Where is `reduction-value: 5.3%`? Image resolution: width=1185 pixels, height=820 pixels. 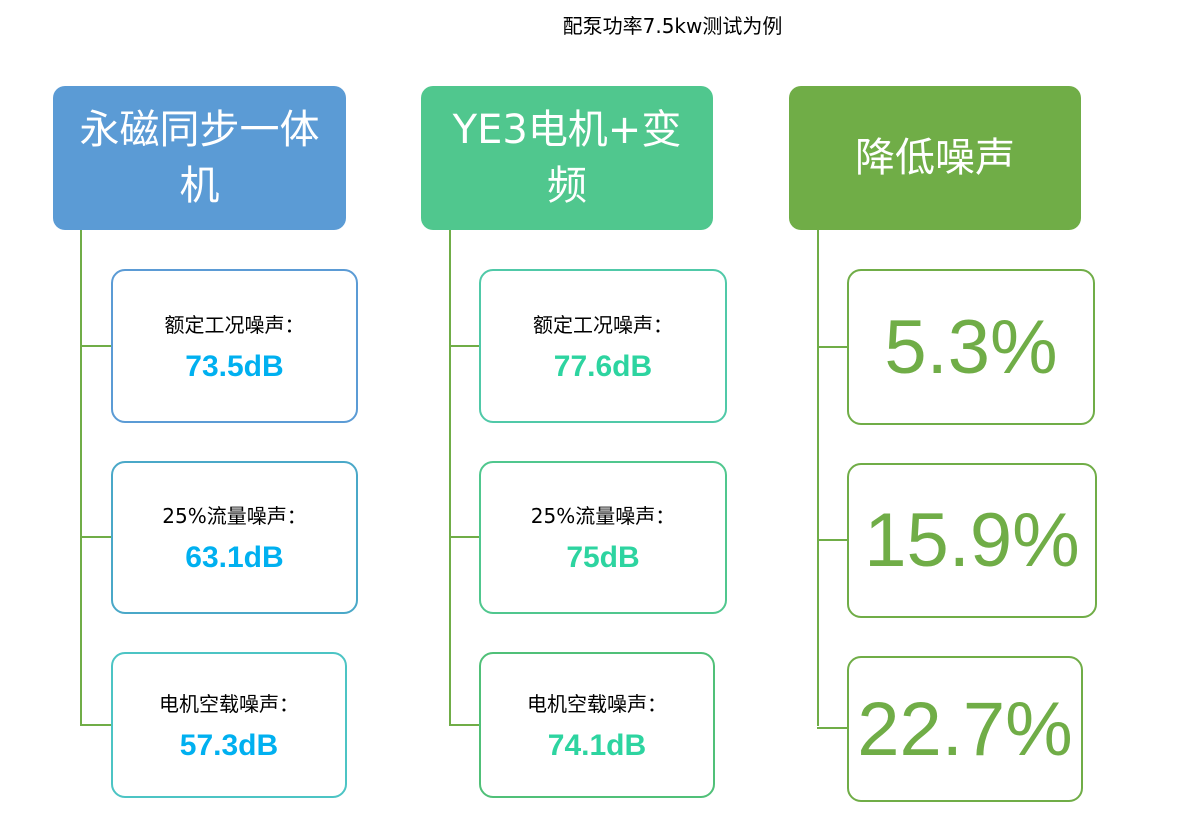
reduction-value: 5.3% is located at coordinates (971, 347).